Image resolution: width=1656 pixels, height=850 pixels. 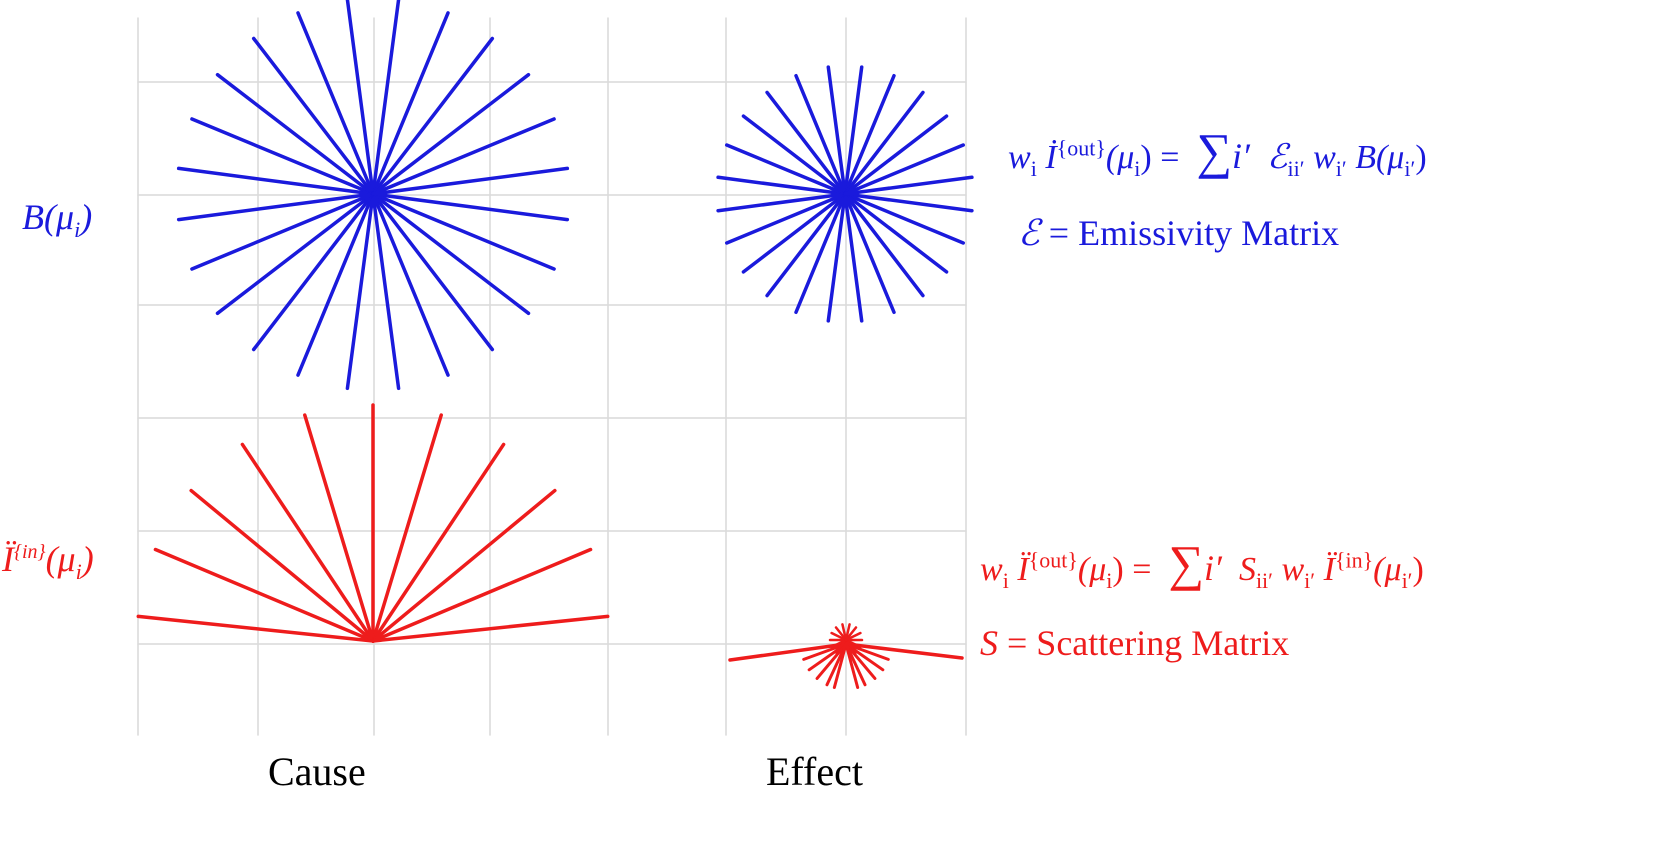 I want to click on eq2-weight2: w, so click(x=1293, y=569).